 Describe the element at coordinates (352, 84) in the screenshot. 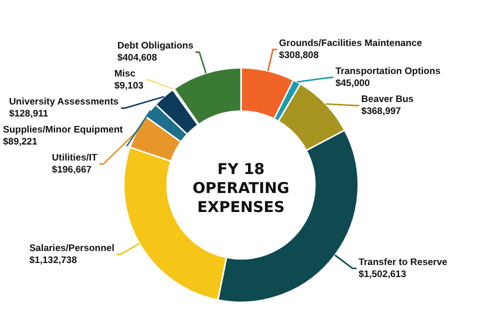

I see `data-label: $45,000` at that location.